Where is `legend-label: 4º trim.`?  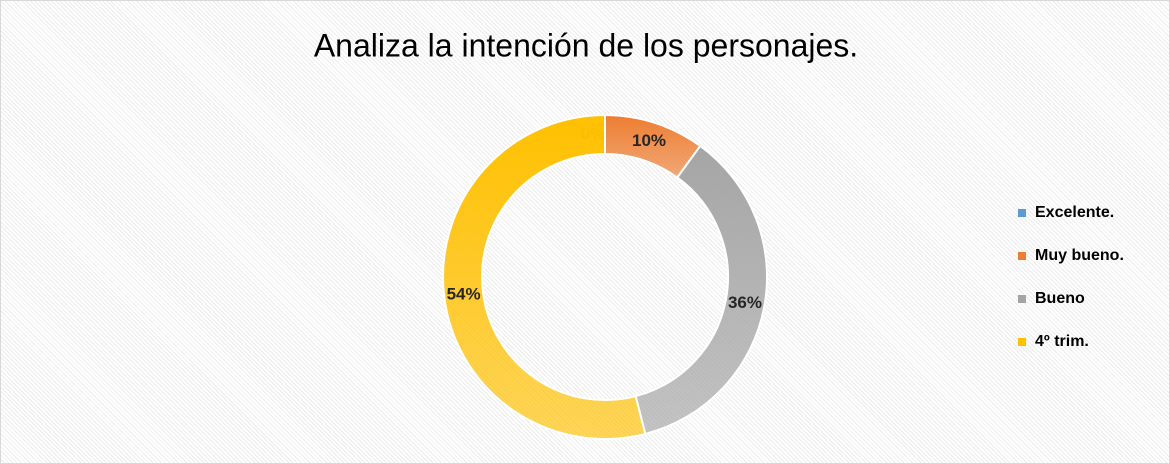
legend-label: 4º trim. is located at coordinates (1062, 341).